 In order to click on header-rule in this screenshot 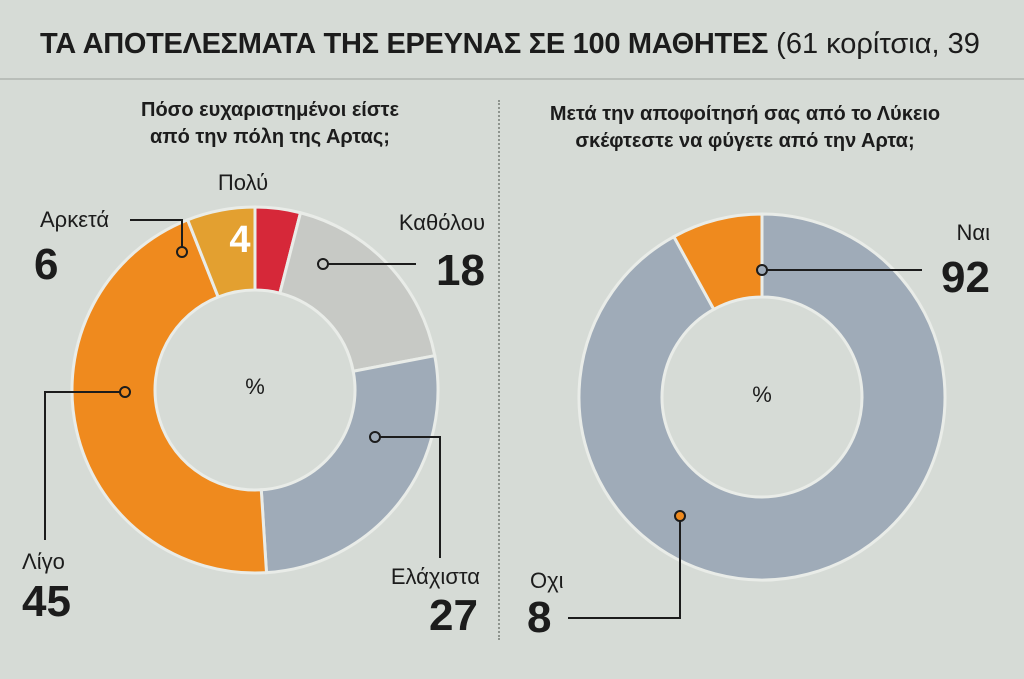, I will do `click(512, 79)`.